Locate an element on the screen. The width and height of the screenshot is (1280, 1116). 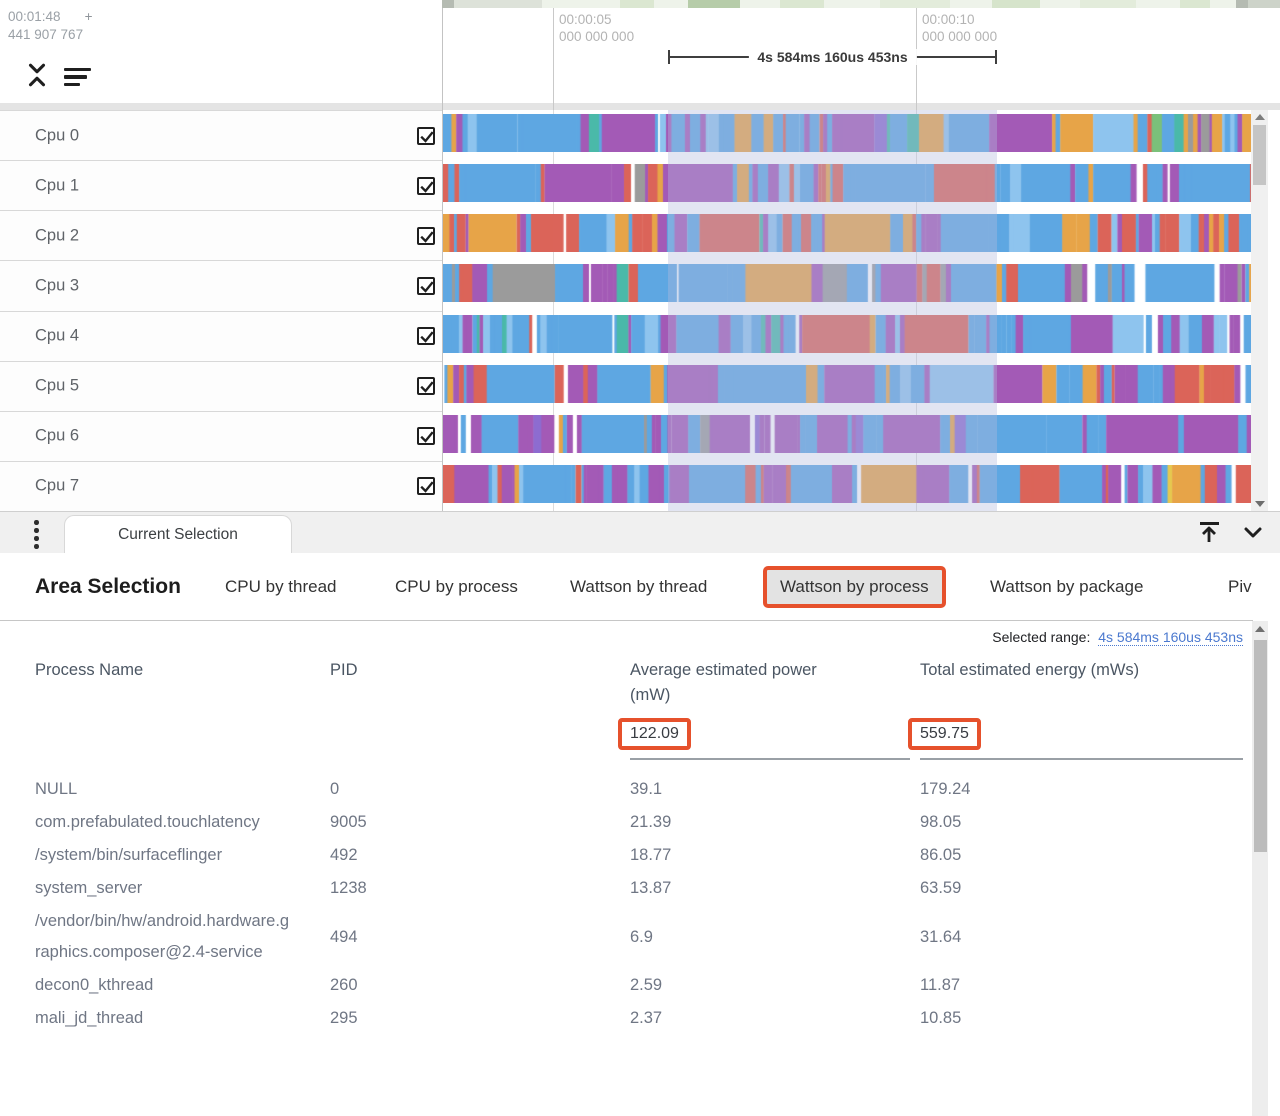
selection-duration-bracket: 4s 584ms 160us 453ns is located at coordinates (832, 57).